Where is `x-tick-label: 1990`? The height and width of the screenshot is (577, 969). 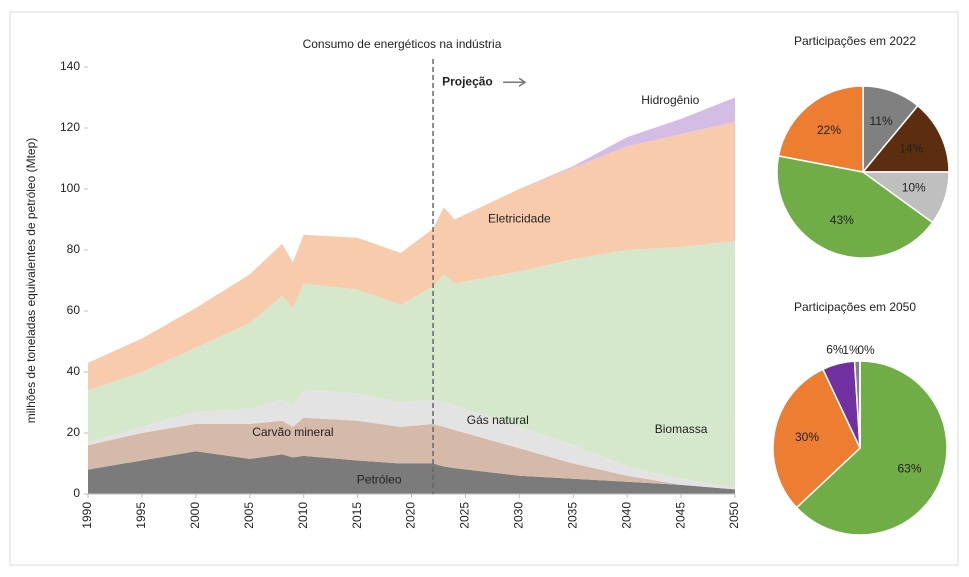 x-tick-label: 1990 is located at coordinates (87, 515).